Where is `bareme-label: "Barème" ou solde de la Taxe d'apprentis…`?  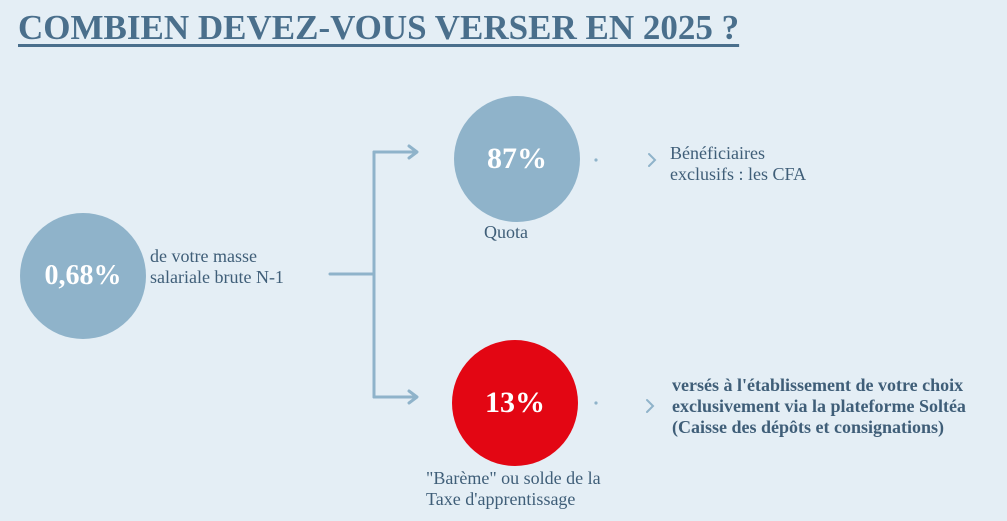 bareme-label: "Barème" ou solde de la Taxe d'apprentis… is located at coordinates (541, 489).